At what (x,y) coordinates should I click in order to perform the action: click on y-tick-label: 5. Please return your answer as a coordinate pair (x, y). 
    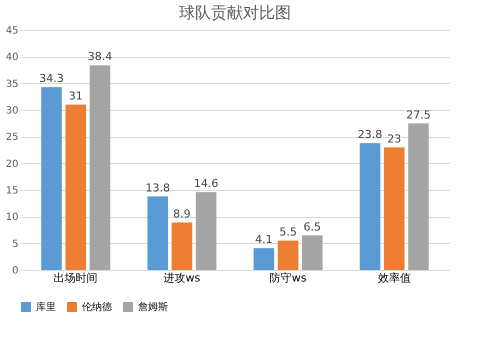
    Looking at the image, I should click on (15, 244).